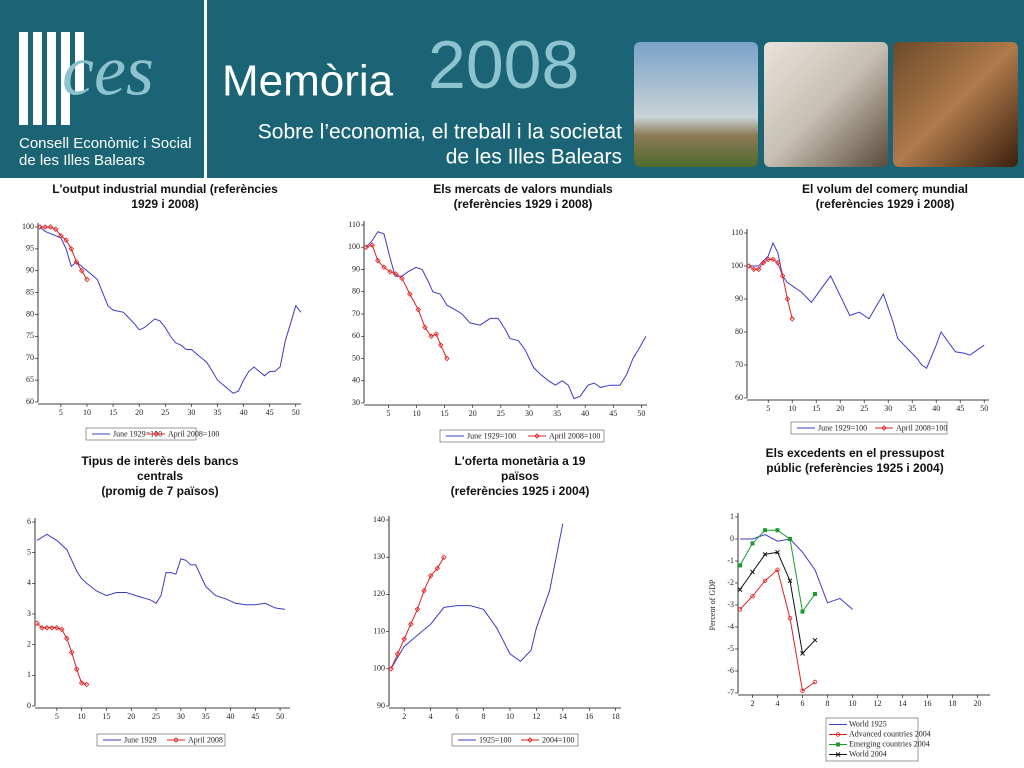  I want to click on y-tick-label: 120, so click(379, 593).